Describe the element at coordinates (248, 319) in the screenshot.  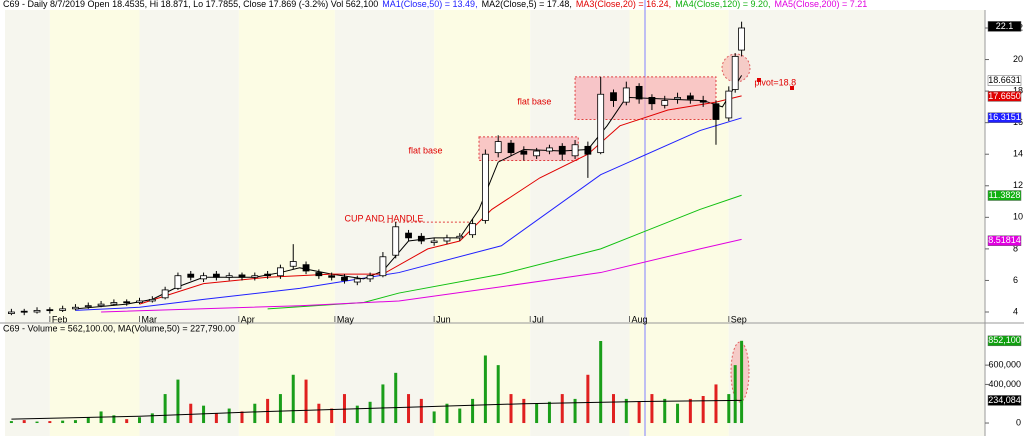
I see `x-tick-label: Apr` at that location.